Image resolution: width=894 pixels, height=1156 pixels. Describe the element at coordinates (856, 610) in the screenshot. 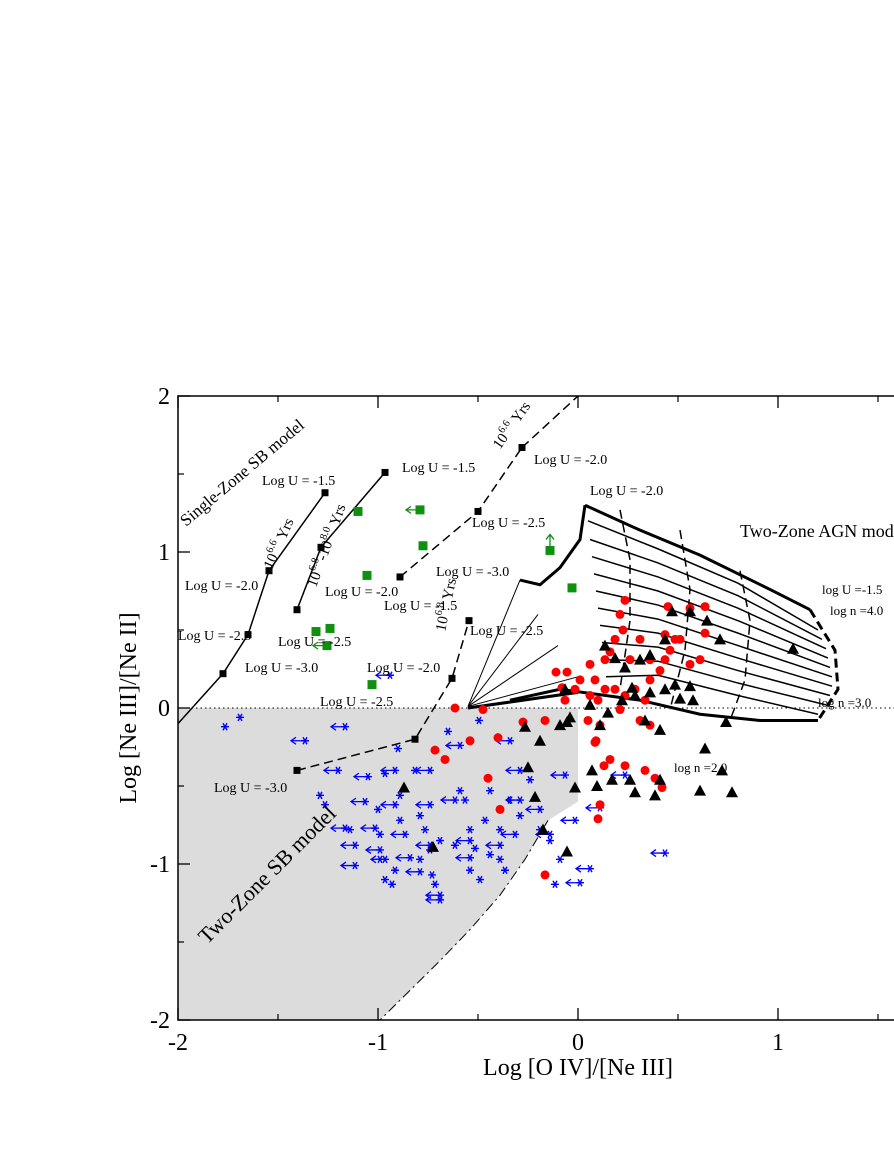

I see `annotation: log n =4.0` at that location.